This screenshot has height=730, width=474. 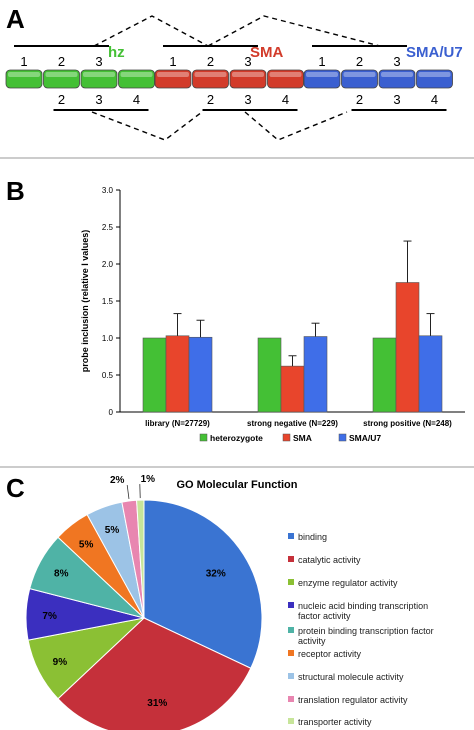 I want to click on y-tick-label: 3.0, so click(x=108, y=190).